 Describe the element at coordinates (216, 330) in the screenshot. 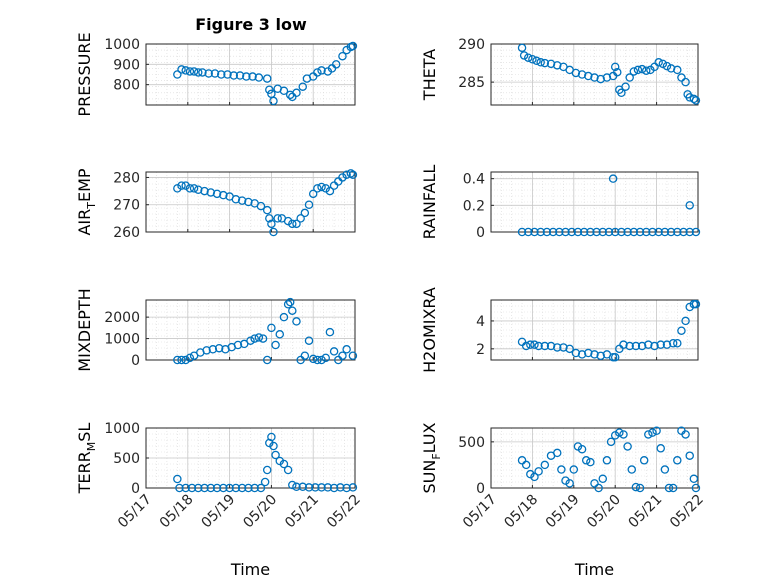

I see `subplot-mixdepth: 0 1000 2000 MIXDEPTH` at that location.